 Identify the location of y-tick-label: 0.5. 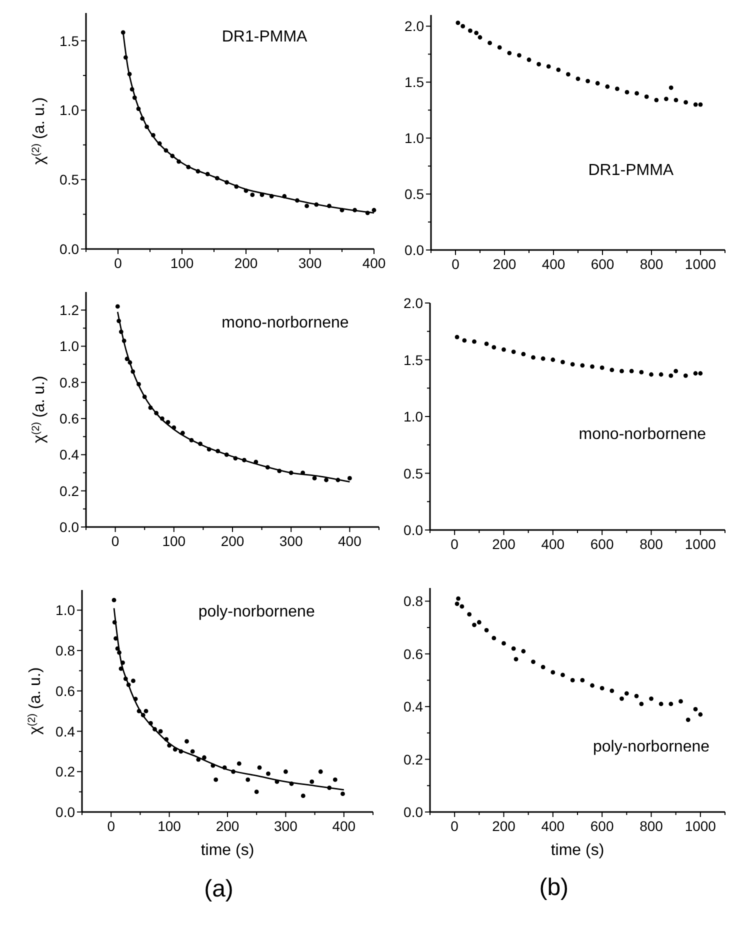
(414, 473).